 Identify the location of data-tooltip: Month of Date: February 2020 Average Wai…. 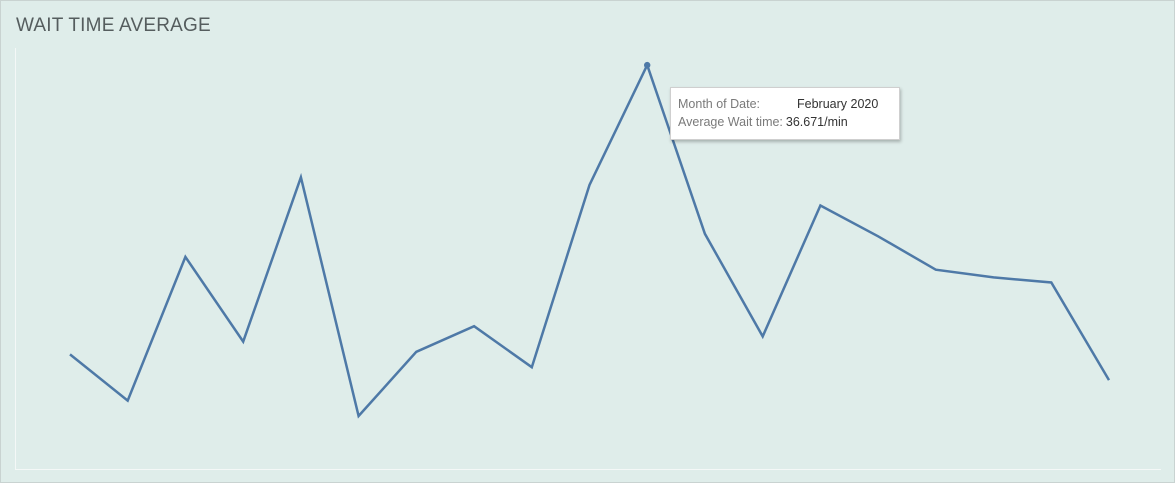
(785, 113).